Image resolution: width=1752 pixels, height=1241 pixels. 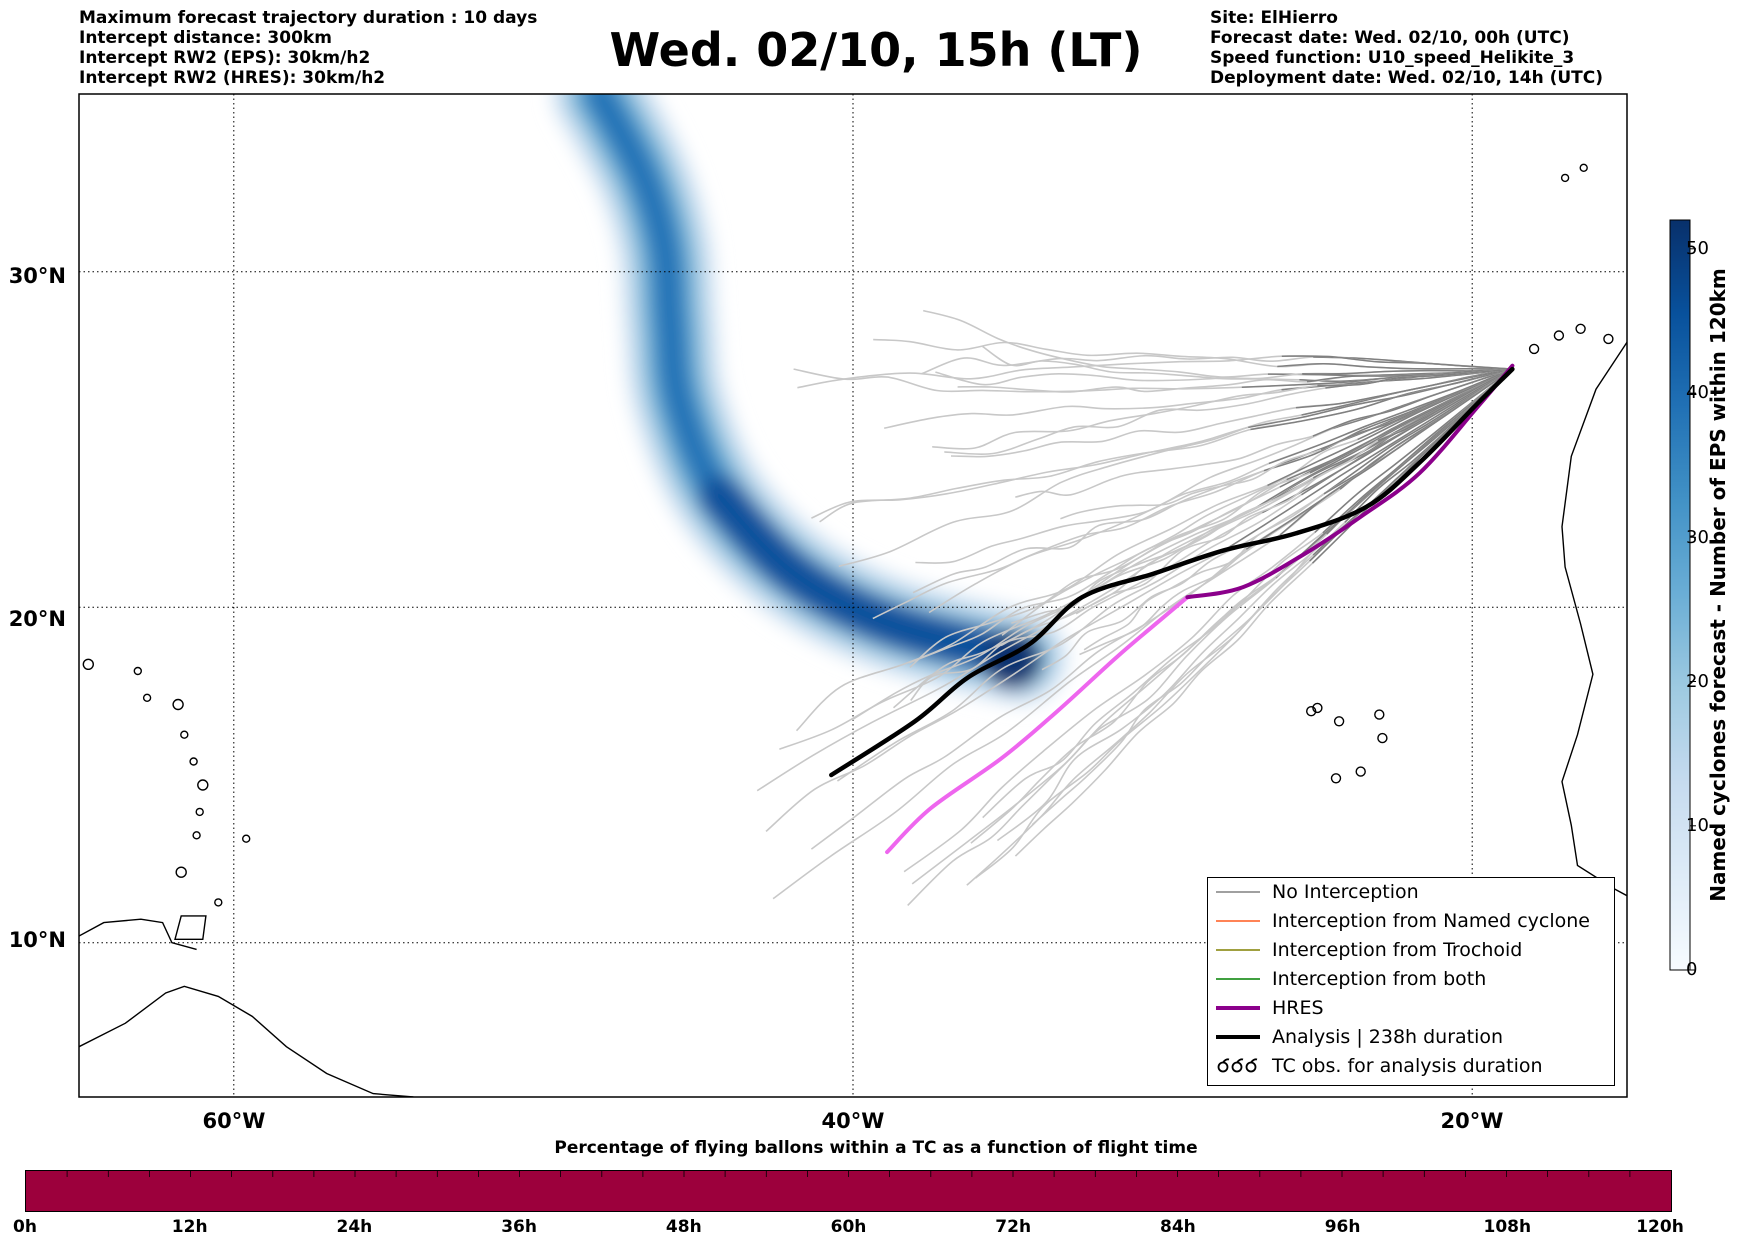 I want to click on header-line-speed-function: Speed function: U10_speed_Helikite_3, so click(x=1392, y=58).